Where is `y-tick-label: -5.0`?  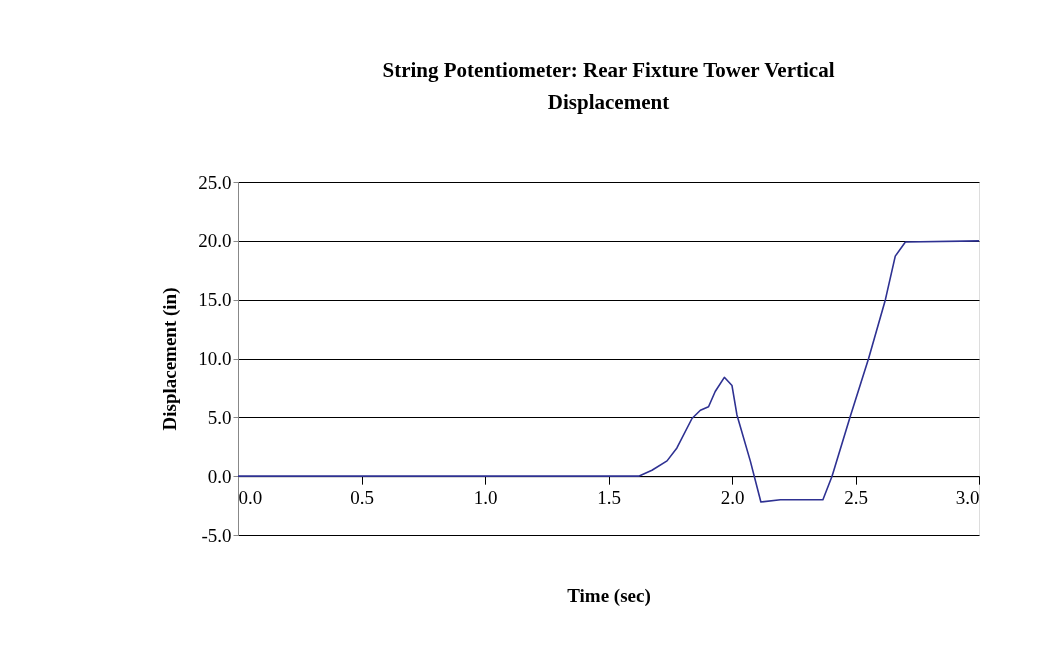
y-tick-label: -5.0 is located at coordinates (216, 535).